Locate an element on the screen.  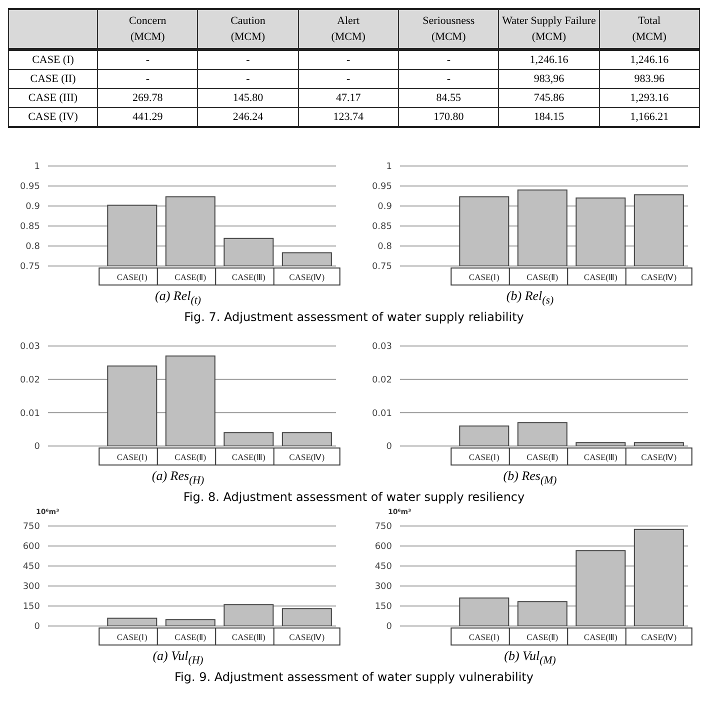
text: 1,166.21 is located at coordinates (649, 117).